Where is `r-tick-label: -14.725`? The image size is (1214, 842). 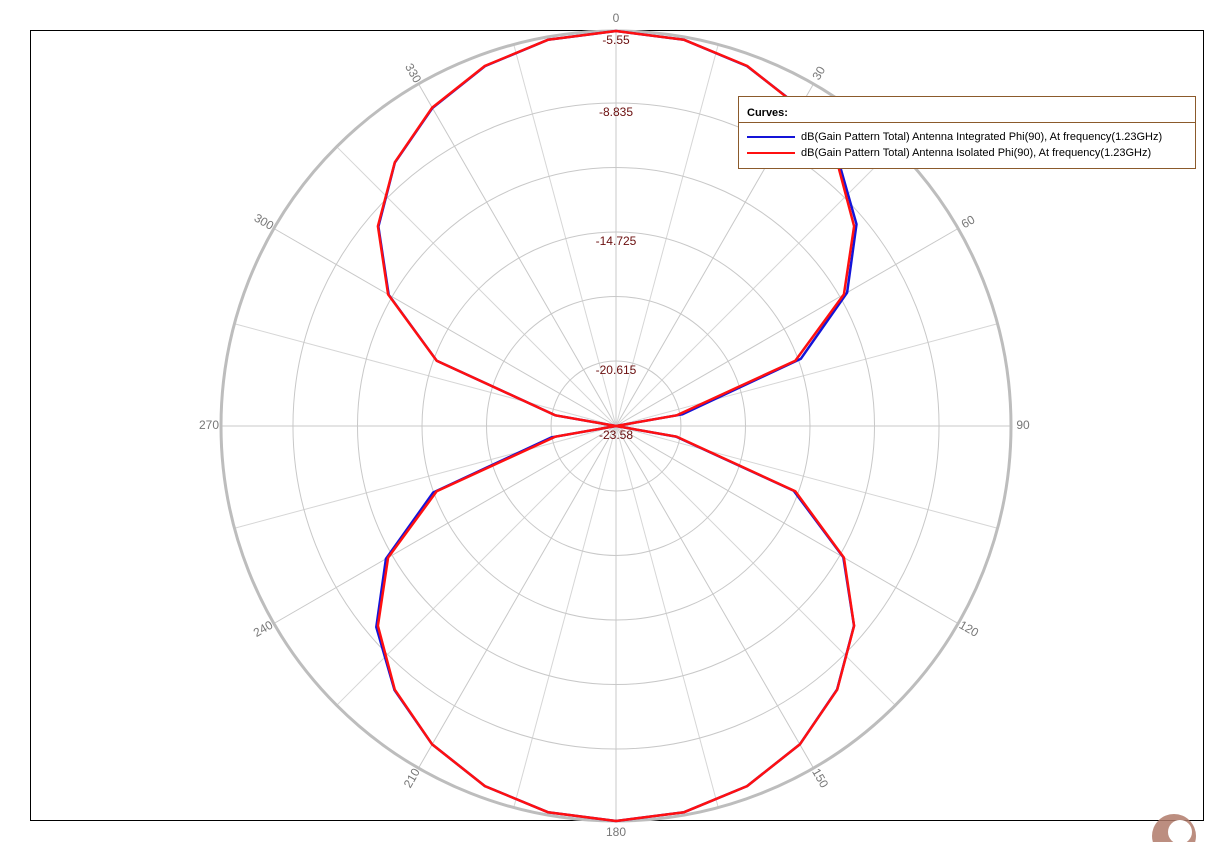 r-tick-label: -14.725 is located at coordinates (616, 241).